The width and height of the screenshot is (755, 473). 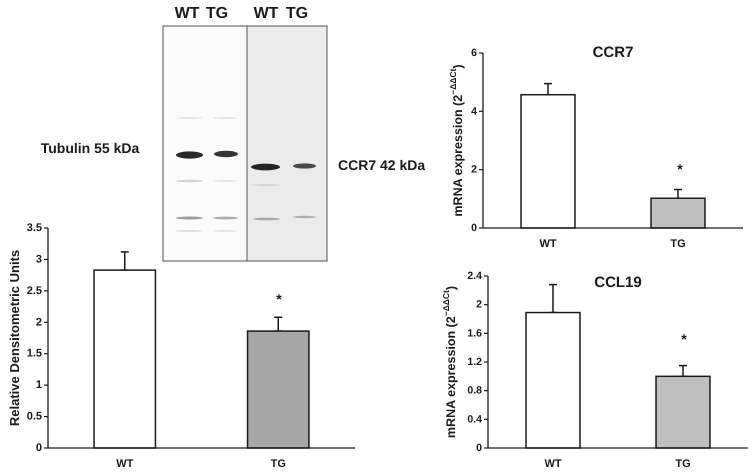 What do you see at coordinates (618, 282) in the screenshot?
I see `chart-title: CCL19` at bounding box center [618, 282].